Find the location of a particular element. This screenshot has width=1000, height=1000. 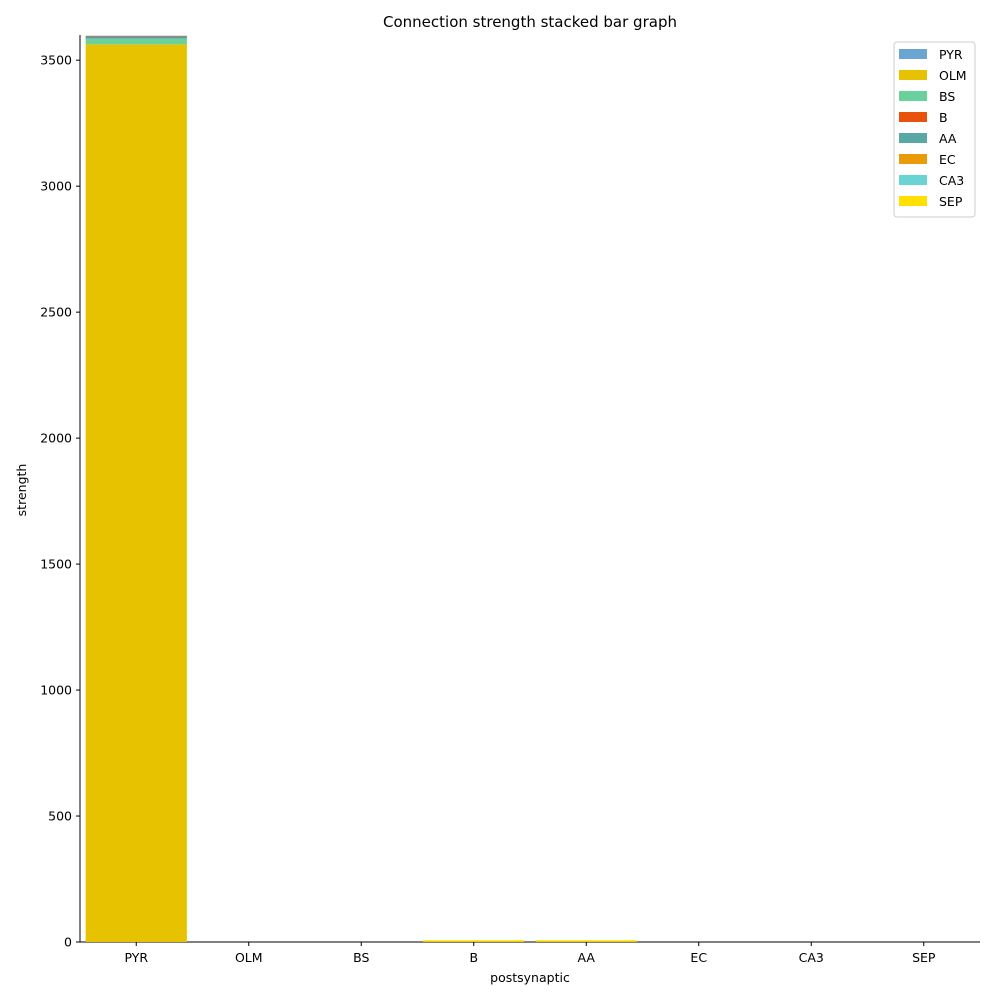

legend-swatch-olm is located at coordinates (913, 75).